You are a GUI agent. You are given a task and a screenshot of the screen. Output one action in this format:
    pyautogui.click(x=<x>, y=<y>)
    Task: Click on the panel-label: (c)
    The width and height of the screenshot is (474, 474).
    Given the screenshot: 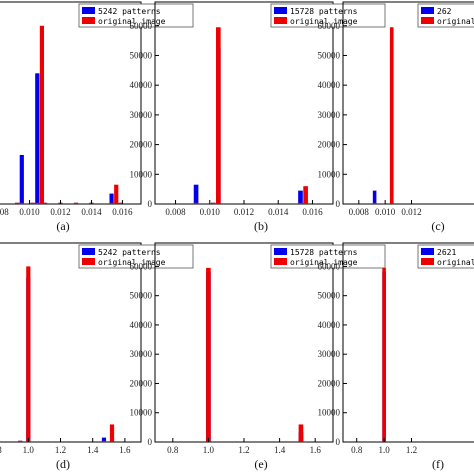 What is the action you would take?
    pyautogui.click(x=437, y=226)
    